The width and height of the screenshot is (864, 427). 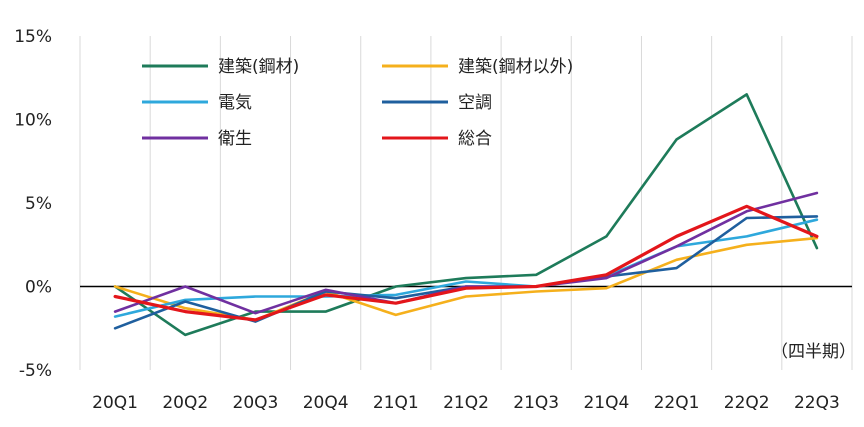 What do you see at coordinates (747, 403) in the screenshot?
I see `x-tick-label: 22Q2` at bounding box center [747, 403].